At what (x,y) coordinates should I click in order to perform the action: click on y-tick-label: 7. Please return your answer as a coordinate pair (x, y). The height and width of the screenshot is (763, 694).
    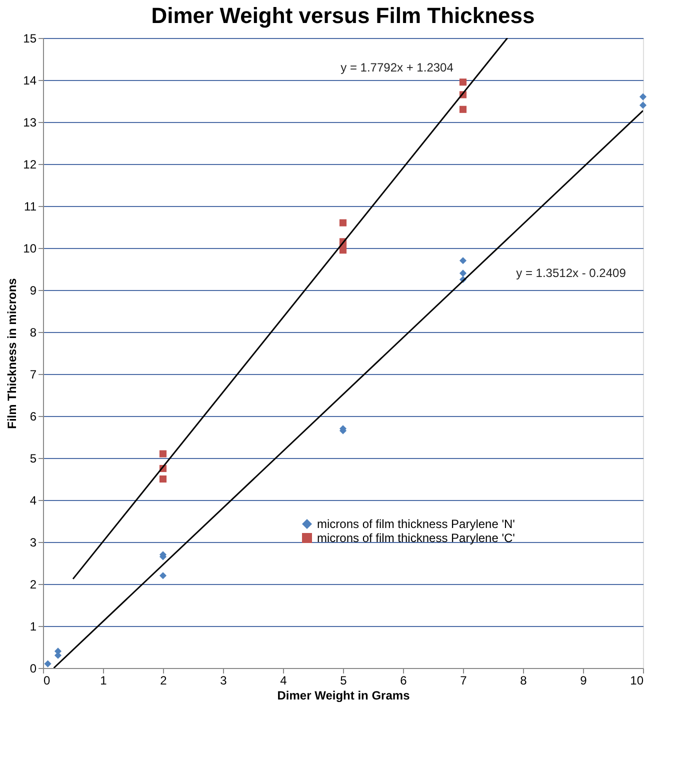
    Looking at the image, I should click on (33, 375).